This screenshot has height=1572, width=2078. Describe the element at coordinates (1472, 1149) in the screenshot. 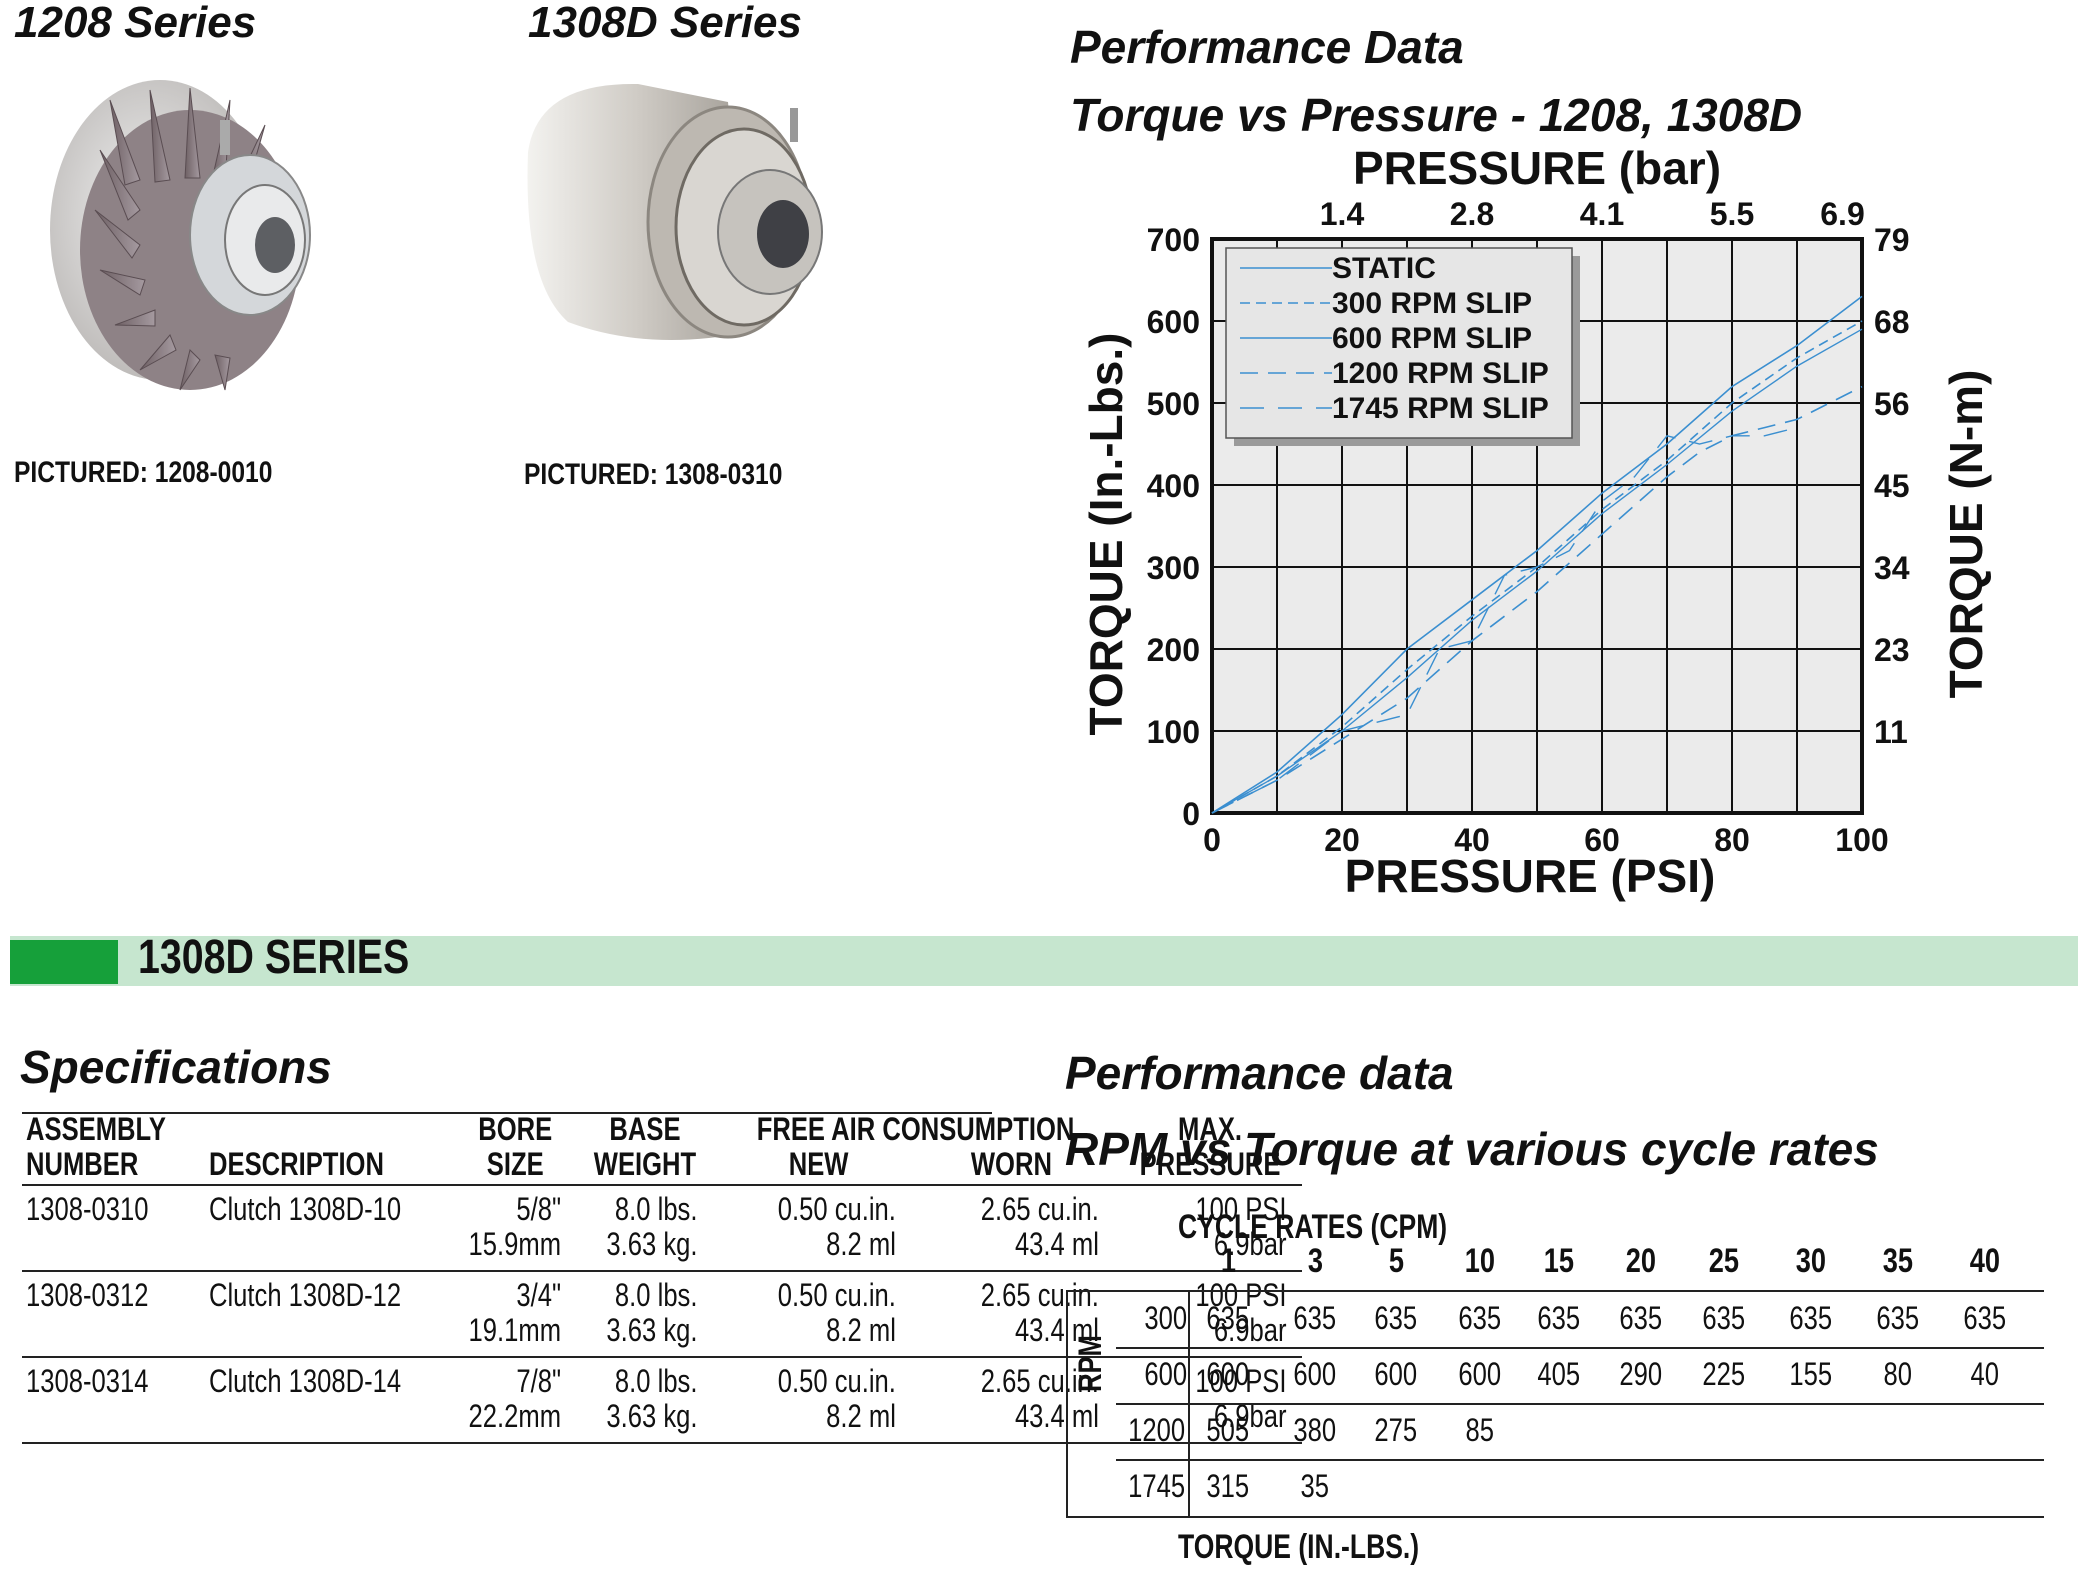

I see `rpm-performance-subheading: RPM vs Torque at various cycle rates` at that location.